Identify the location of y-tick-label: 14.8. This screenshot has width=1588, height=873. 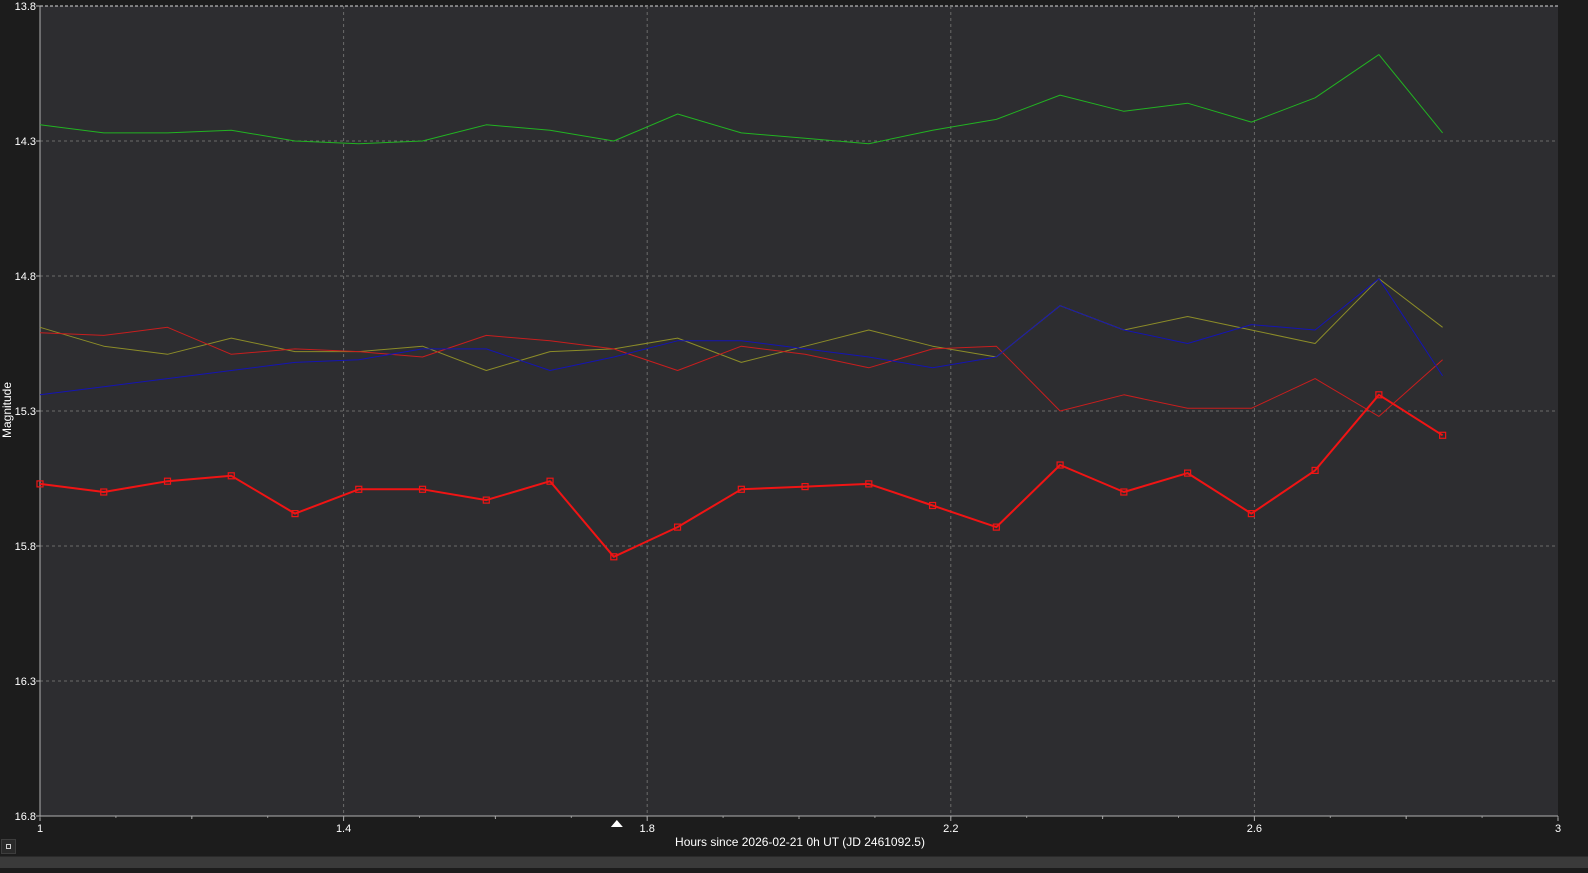
(25, 277).